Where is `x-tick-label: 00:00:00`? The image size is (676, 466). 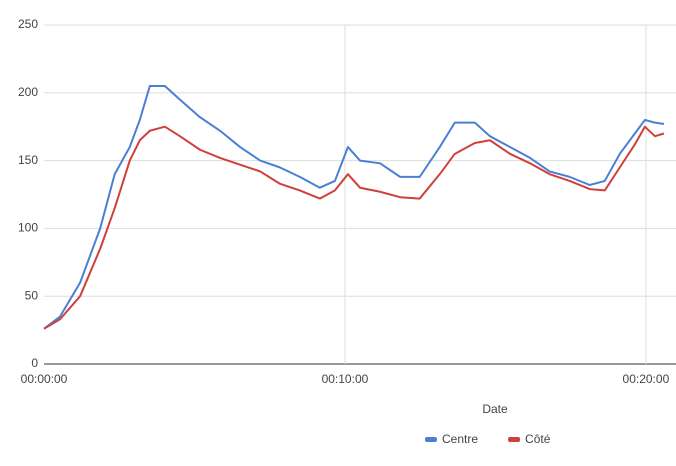
x-tick-label: 00:00:00 is located at coordinates (44, 379).